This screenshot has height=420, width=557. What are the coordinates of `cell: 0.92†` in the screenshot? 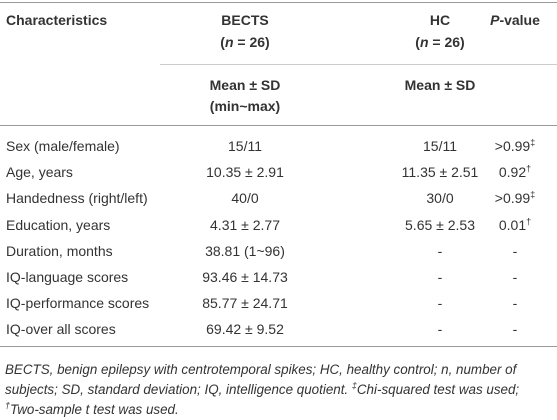 It's located at (515, 172).